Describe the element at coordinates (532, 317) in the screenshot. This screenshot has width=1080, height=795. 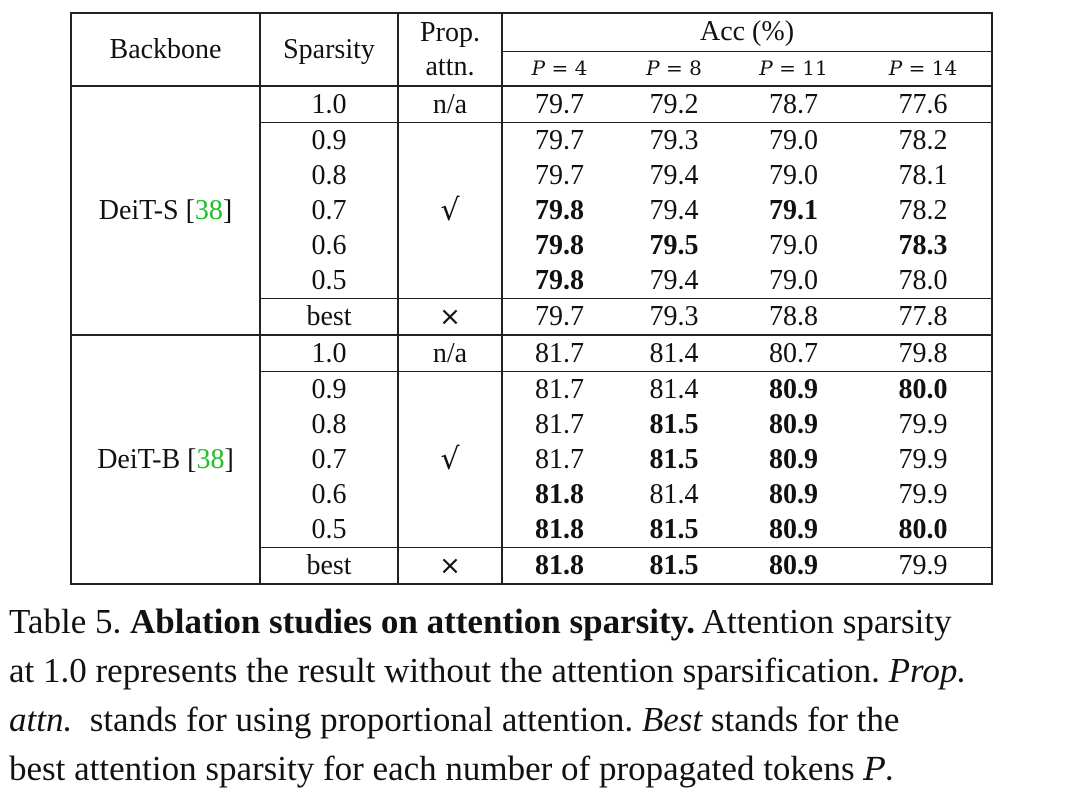
I see `table-row: best × 79.7 79.3 78.8 77.8` at that location.